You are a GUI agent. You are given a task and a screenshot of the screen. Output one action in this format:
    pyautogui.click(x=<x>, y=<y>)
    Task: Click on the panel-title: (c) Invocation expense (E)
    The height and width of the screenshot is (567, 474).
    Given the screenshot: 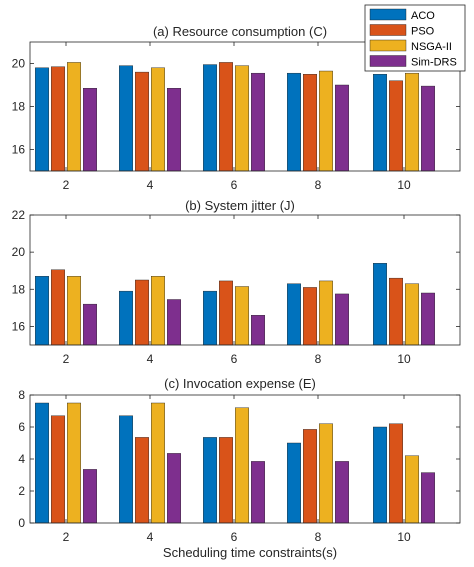 What is the action you would take?
    pyautogui.click(x=240, y=383)
    